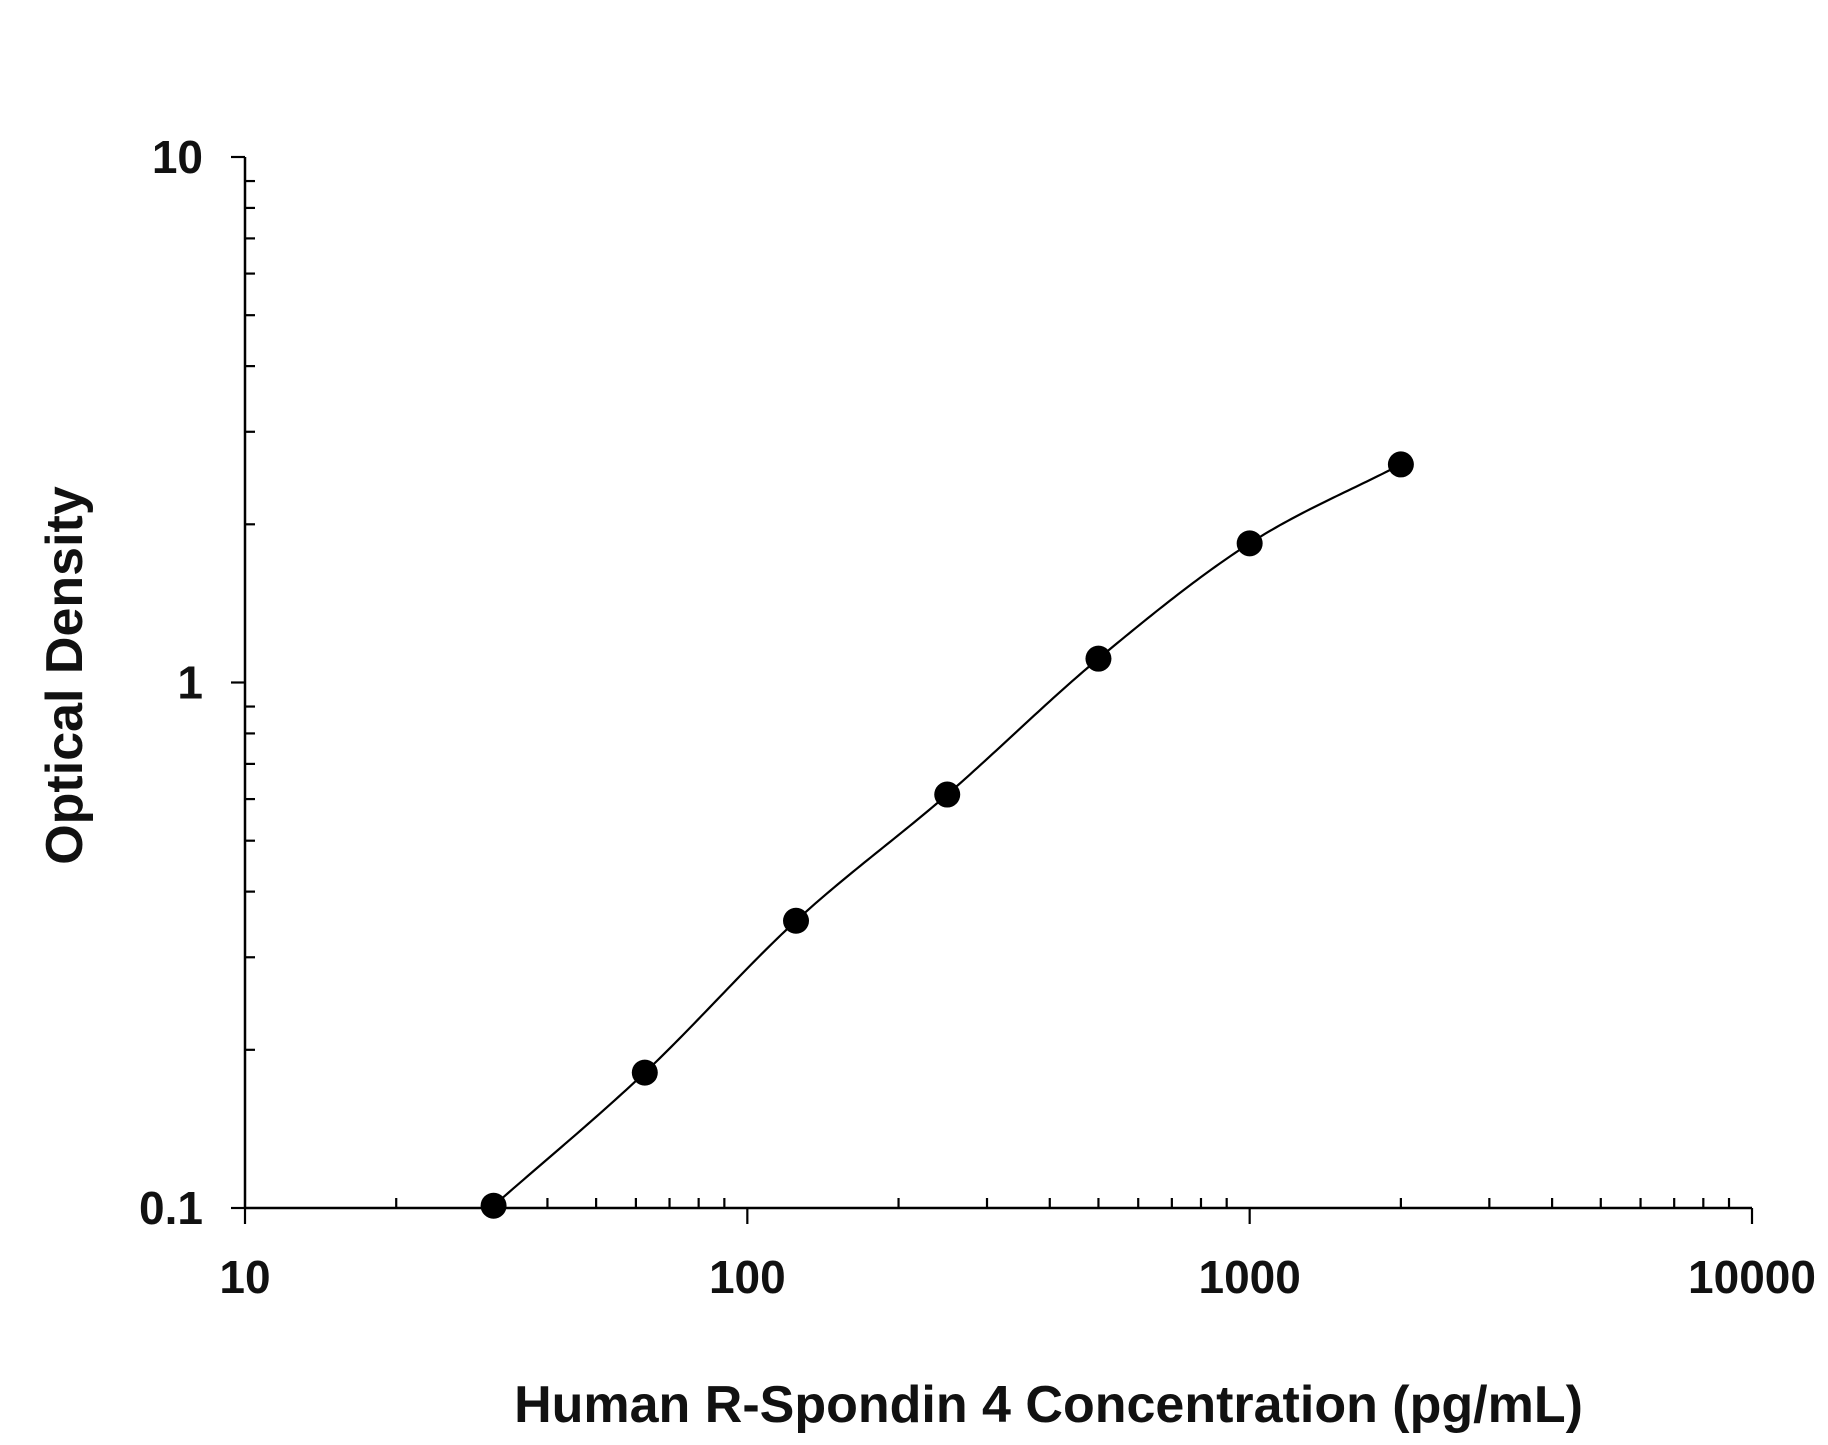 Image resolution: width=1828 pixels, height=1445 pixels. I want to click on x-tick-label: 10000, so click(1752, 1277).